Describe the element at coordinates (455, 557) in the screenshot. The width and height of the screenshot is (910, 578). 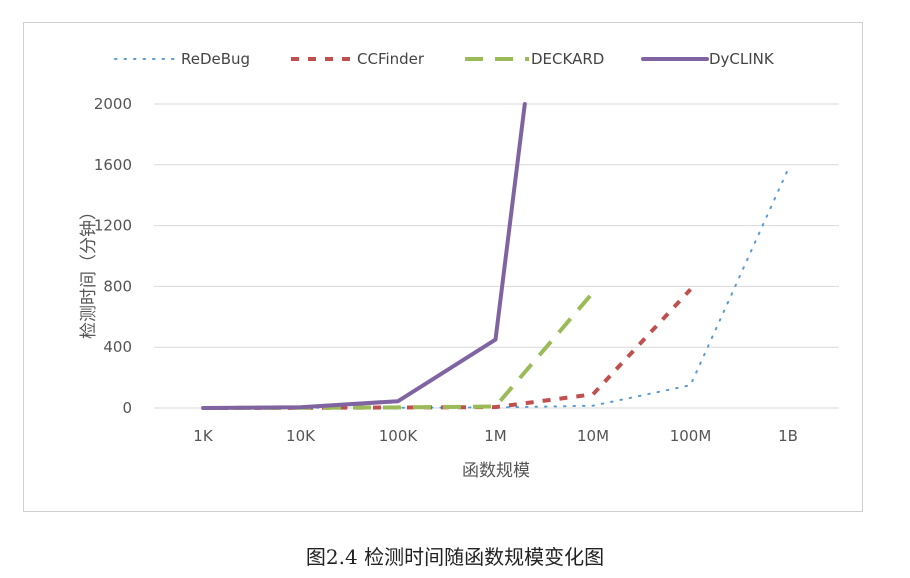
I see `figure-caption: 图2.4 检测时间随函数规模变化图` at that location.